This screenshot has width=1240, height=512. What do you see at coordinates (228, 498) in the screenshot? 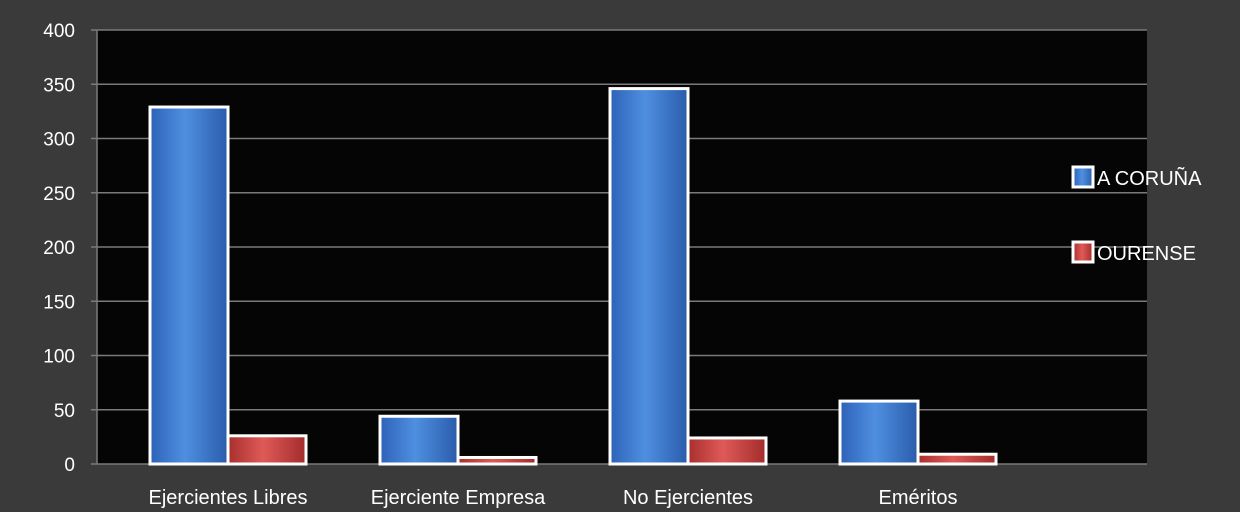
I see `x-tick-label: Ejercientes Libres` at bounding box center [228, 498].